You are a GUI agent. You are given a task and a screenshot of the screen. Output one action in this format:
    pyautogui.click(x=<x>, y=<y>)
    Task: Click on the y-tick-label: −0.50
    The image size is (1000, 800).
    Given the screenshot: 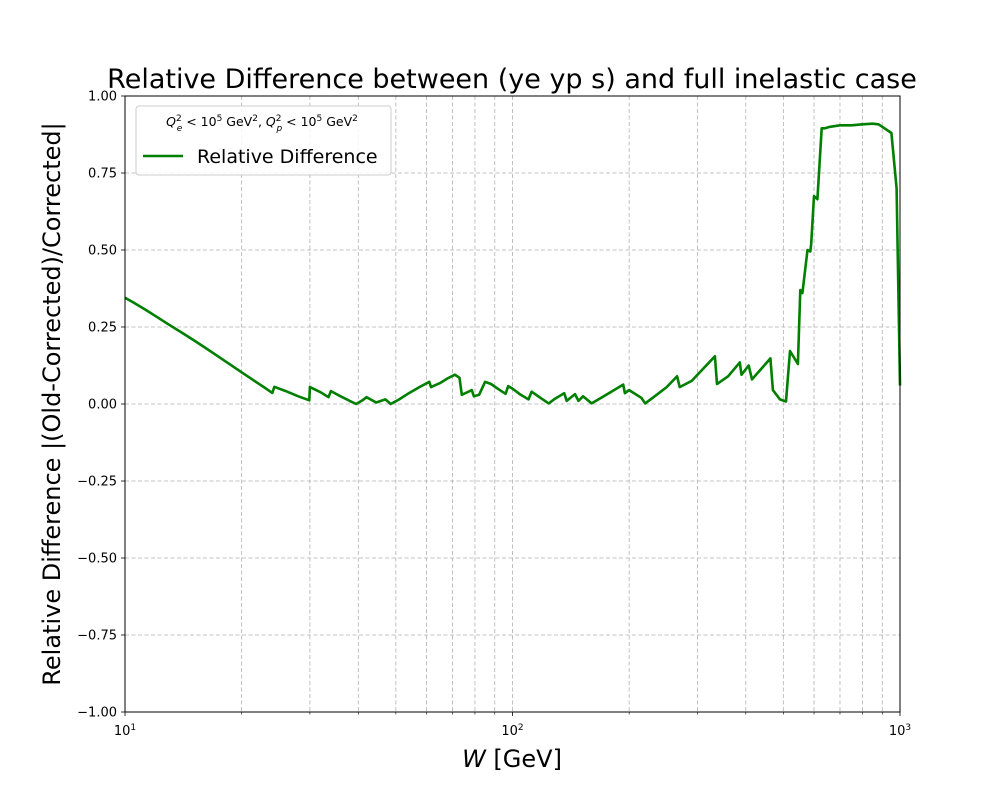 What is the action you would take?
    pyautogui.click(x=97, y=559)
    